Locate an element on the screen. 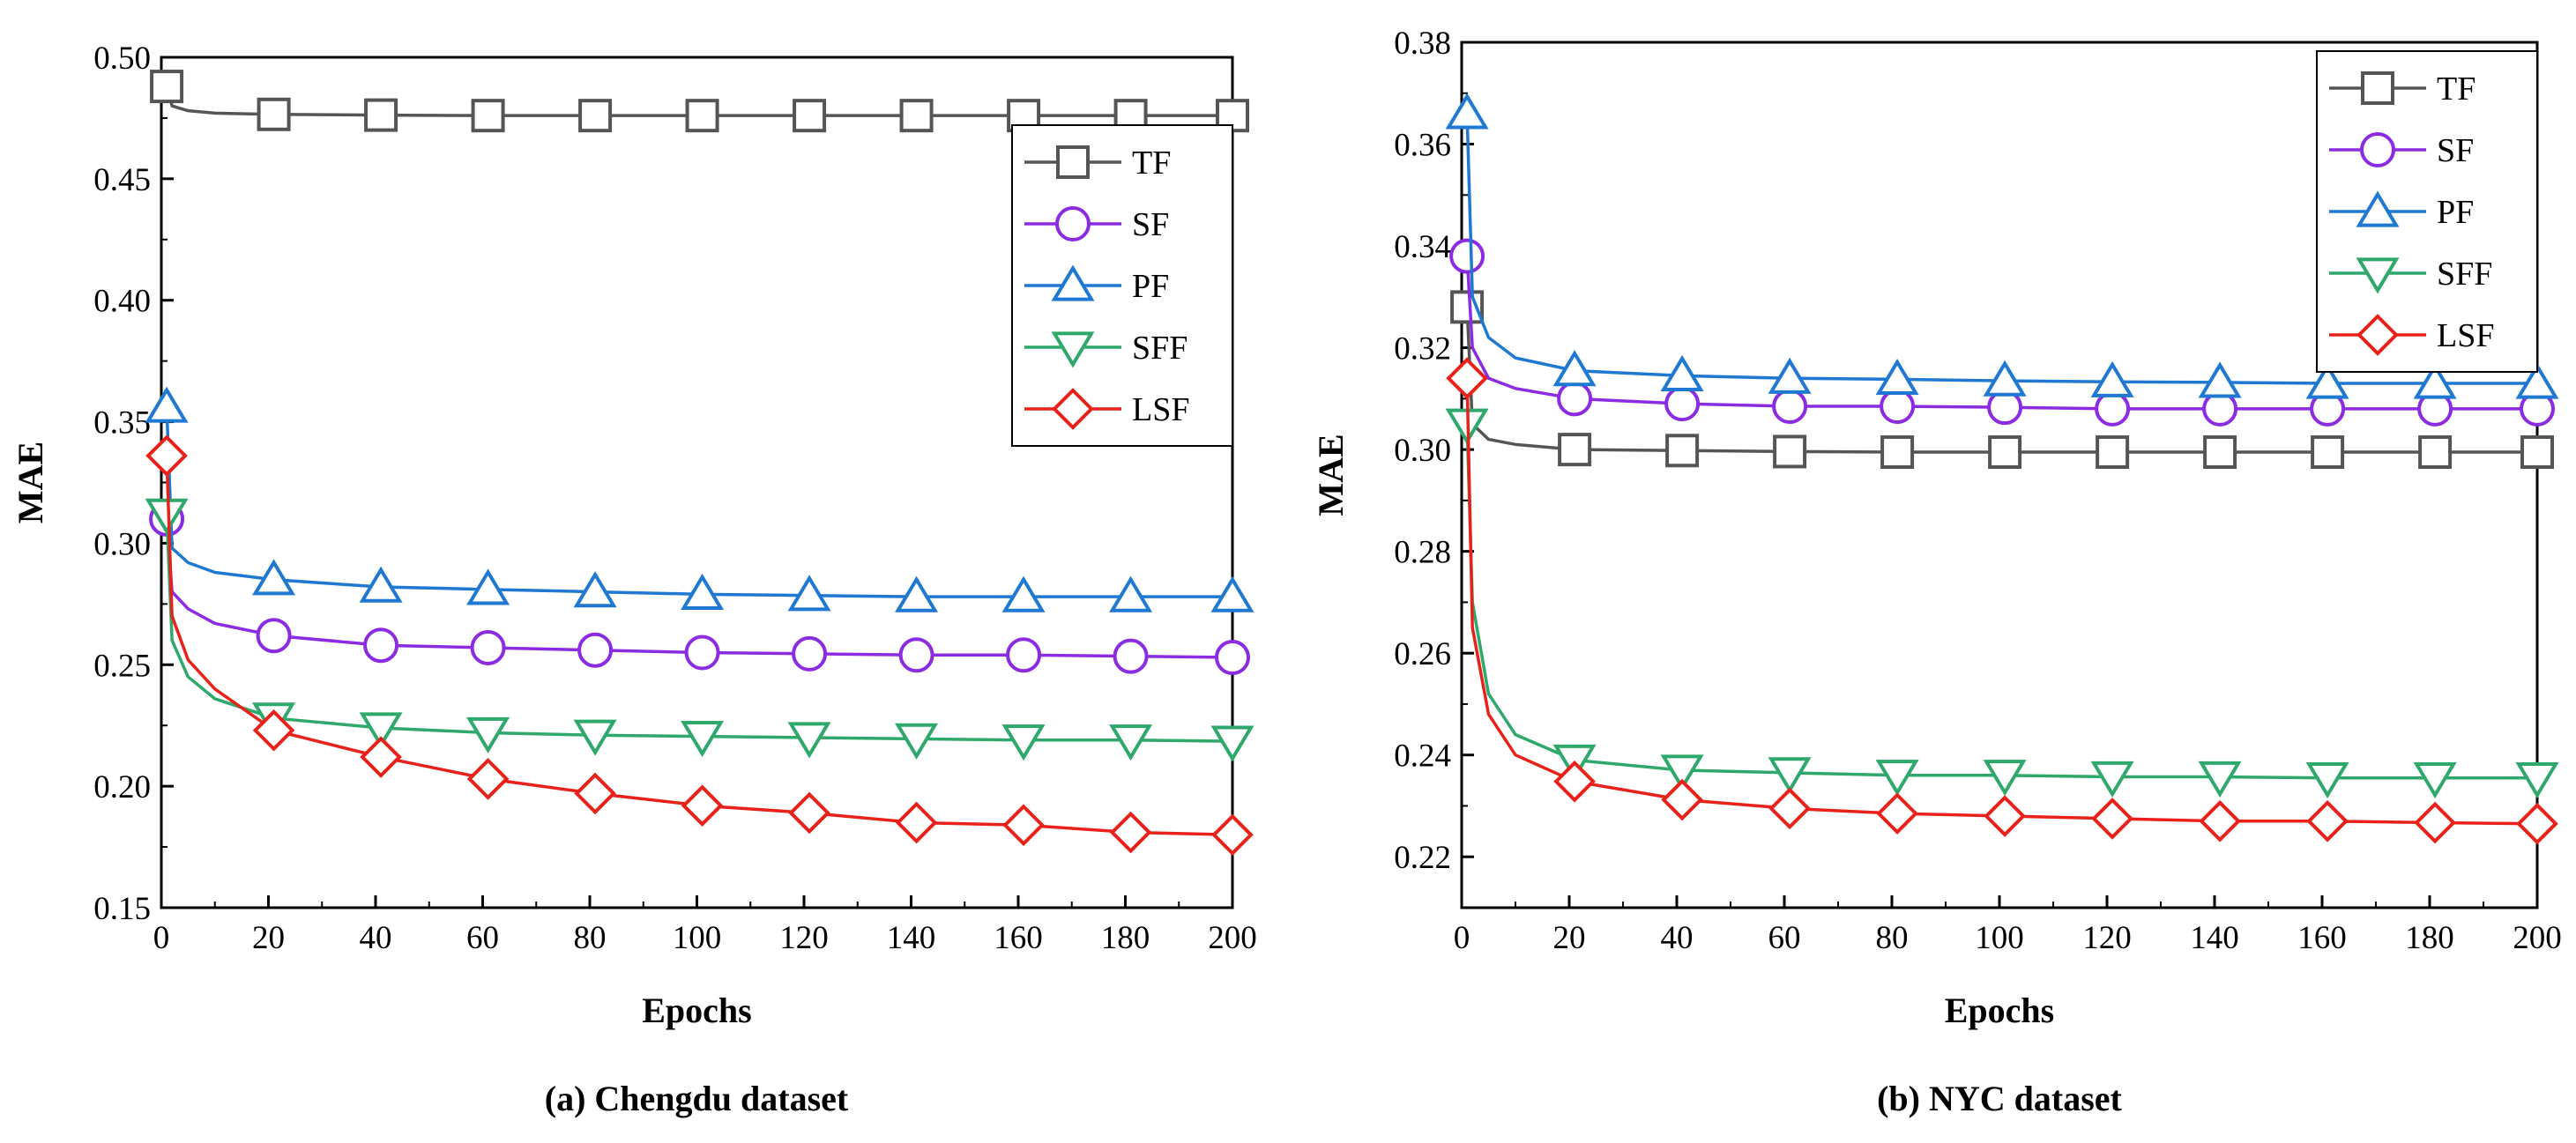  x-tick-label: 20 is located at coordinates (1569, 938).